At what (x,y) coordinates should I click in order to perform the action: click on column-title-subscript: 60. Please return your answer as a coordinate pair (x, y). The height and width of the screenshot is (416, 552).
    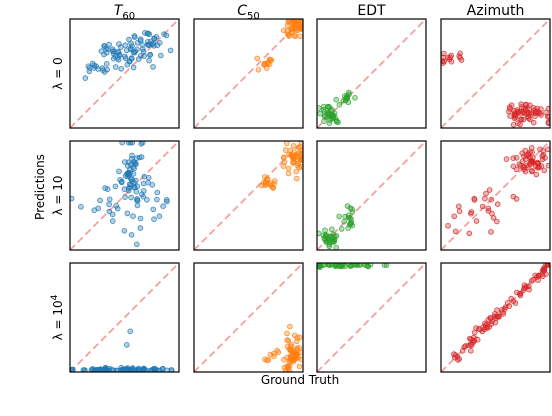
    Looking at the image, I should click on (128, 16).